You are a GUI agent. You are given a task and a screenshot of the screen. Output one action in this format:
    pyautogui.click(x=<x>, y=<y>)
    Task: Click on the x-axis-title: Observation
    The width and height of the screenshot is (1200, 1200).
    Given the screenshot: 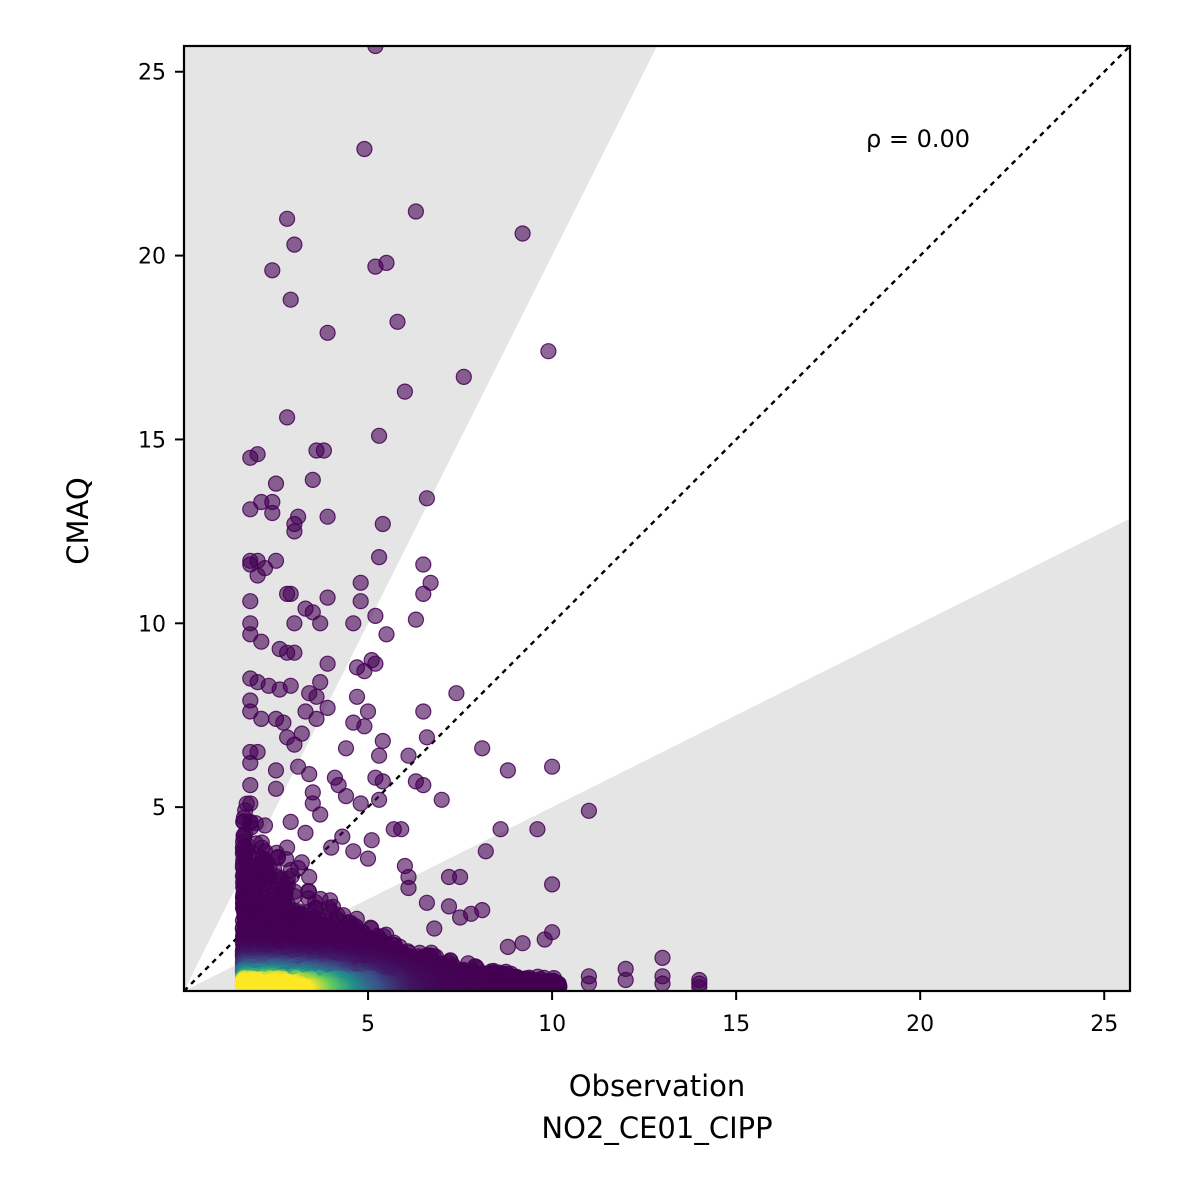 What is the action you would take?
    pyautogui.click(x=657, y=1086)
    